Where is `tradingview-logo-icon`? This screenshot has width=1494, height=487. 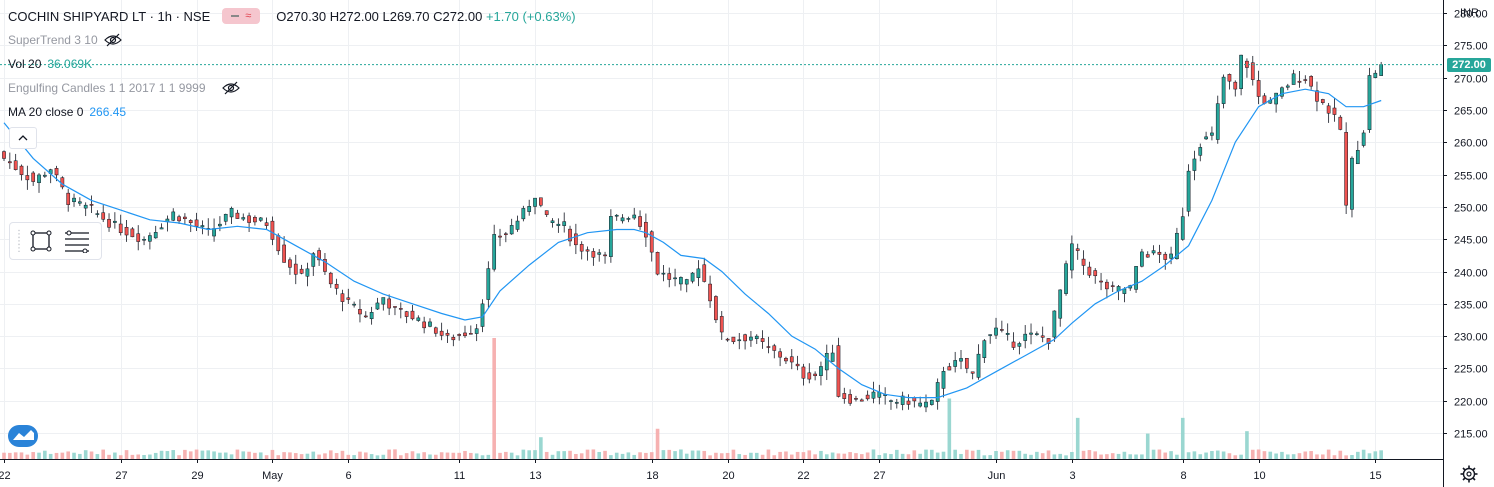 tradingview-logo-icon is located at coordinates (23, 436).